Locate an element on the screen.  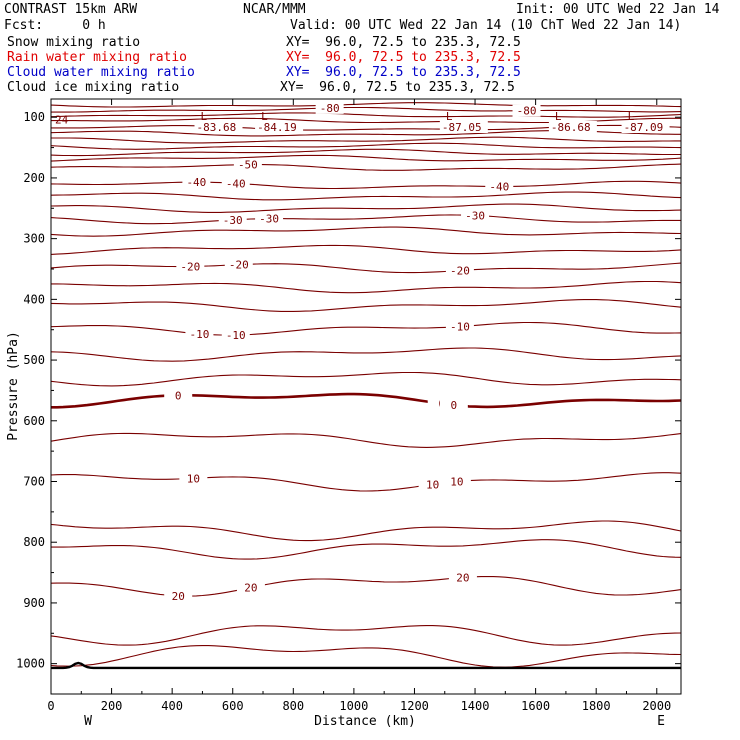
x-tick-label: 200 is located at coordinates (112, 706).